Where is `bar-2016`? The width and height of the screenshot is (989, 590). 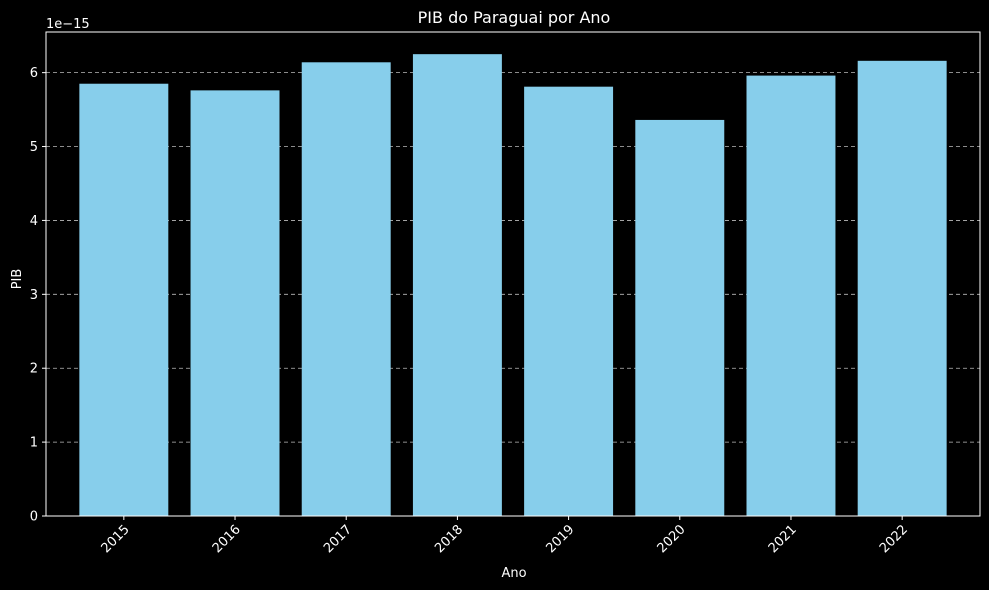
bar-2016 is located at coordinates (235, 303).